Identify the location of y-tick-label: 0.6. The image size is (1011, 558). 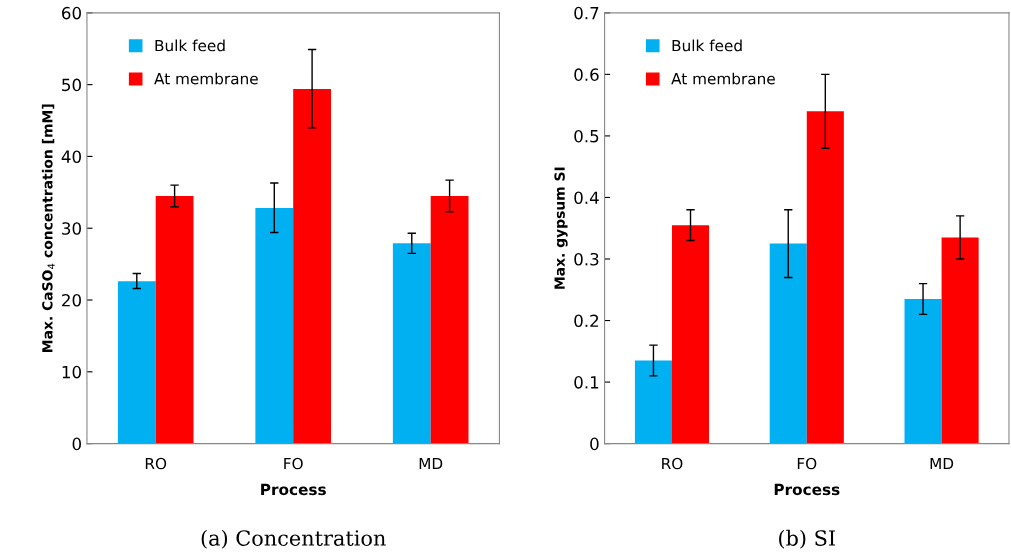
(586, 74).